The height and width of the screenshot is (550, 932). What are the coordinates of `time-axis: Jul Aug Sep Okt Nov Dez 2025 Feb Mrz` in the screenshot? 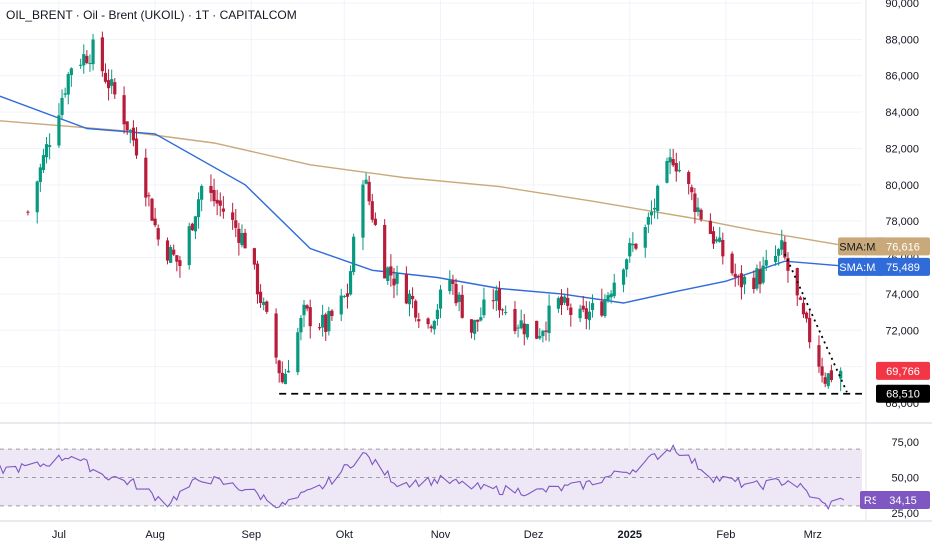 It's located at (437, 535).